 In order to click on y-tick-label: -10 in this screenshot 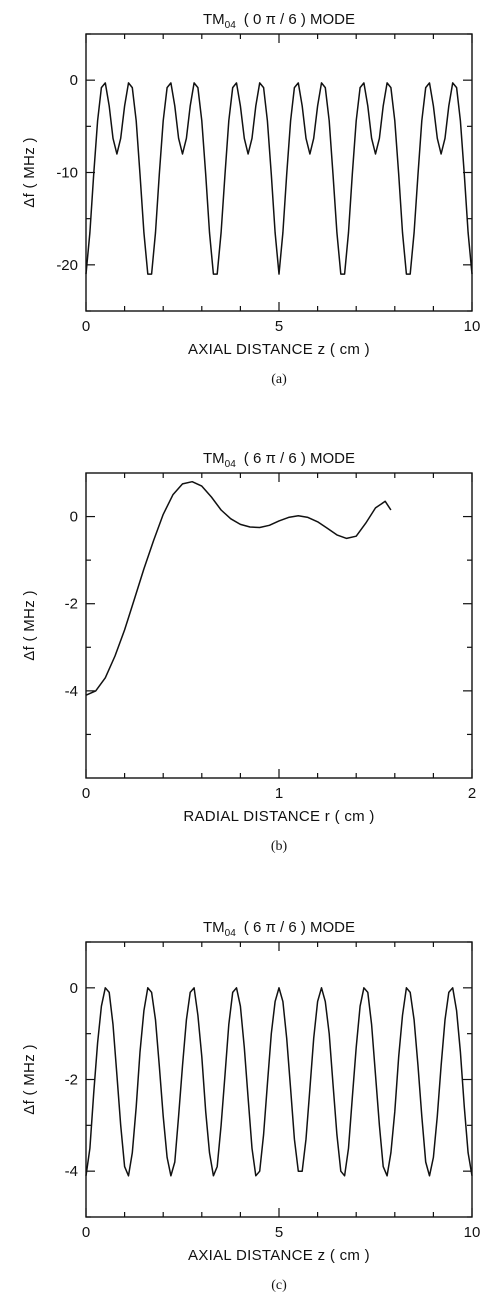, I will do `click(67, 173)`.